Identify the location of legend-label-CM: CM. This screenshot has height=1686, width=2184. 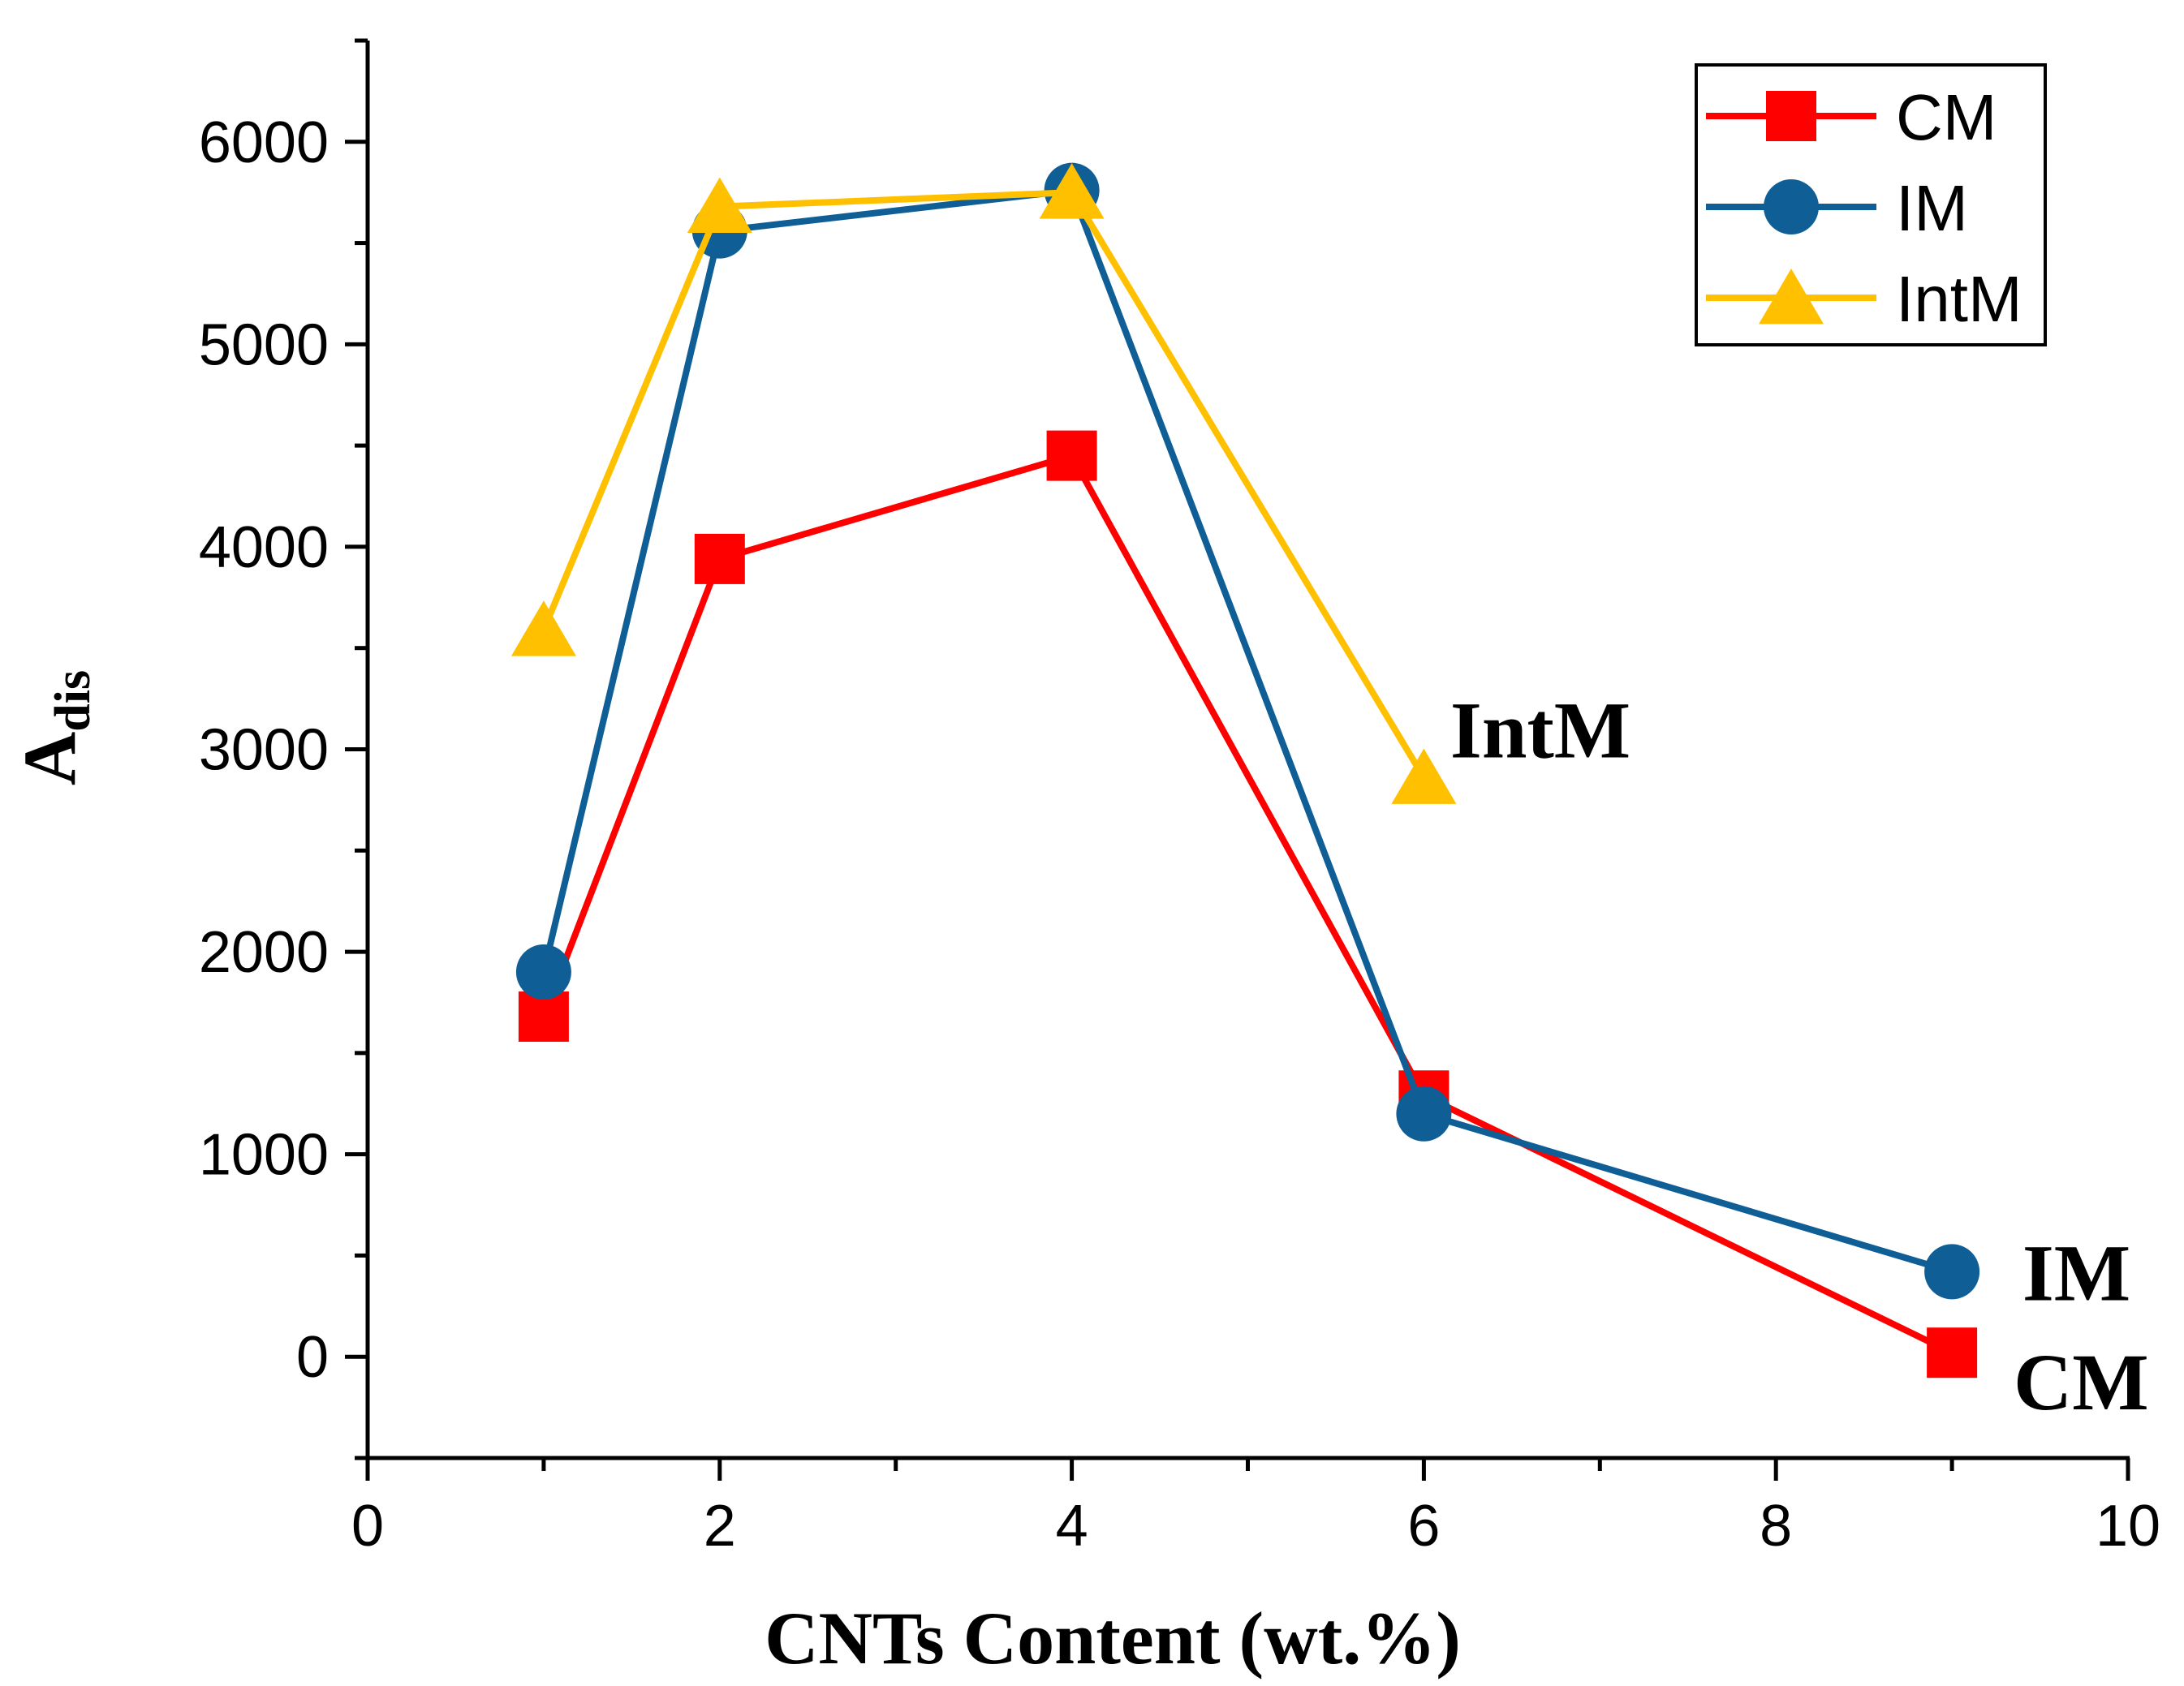
(1947, 117).